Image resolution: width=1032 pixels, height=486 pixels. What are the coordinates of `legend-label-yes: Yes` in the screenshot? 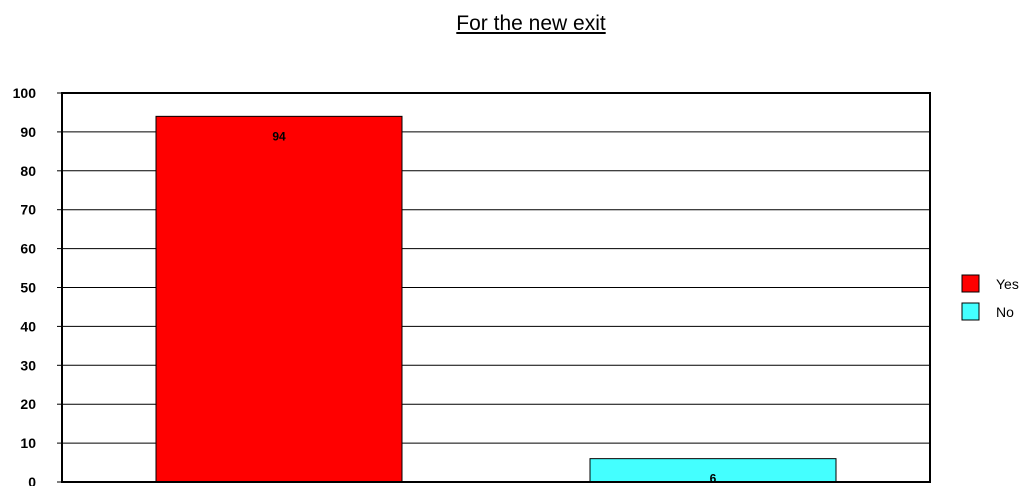 It's located at (1007, 284).